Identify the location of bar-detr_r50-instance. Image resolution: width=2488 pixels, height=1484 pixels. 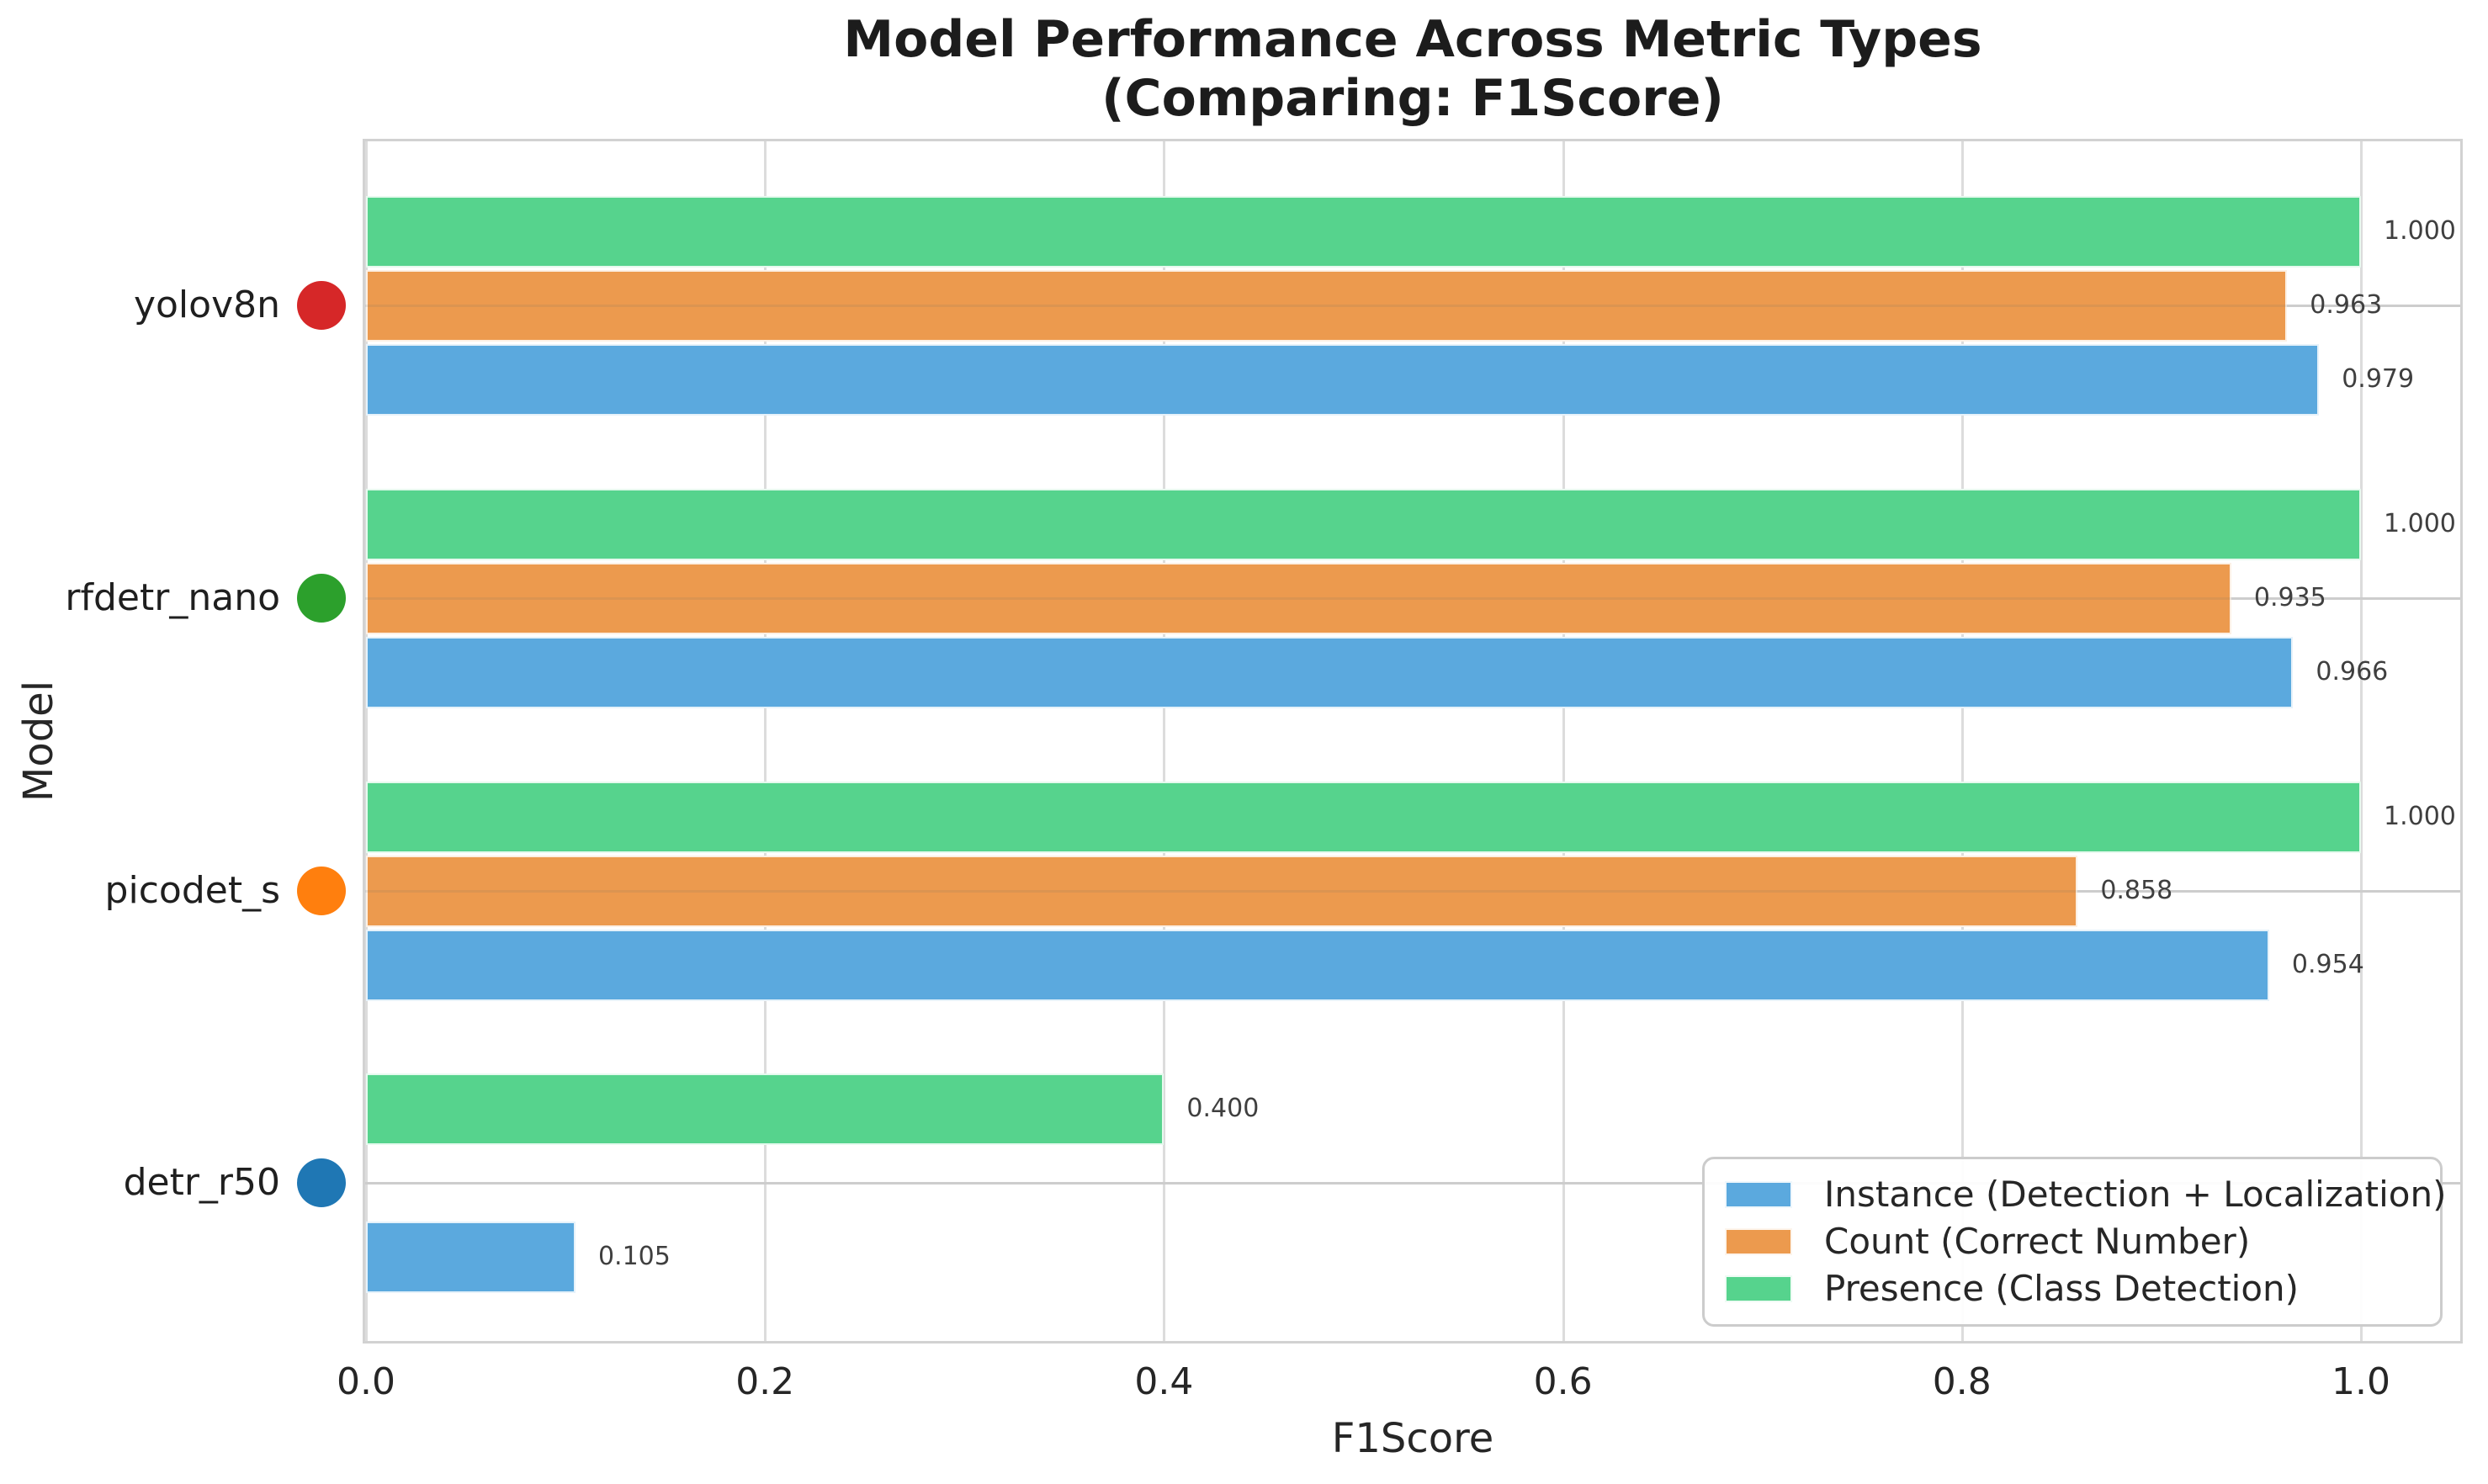
(471, 1257).